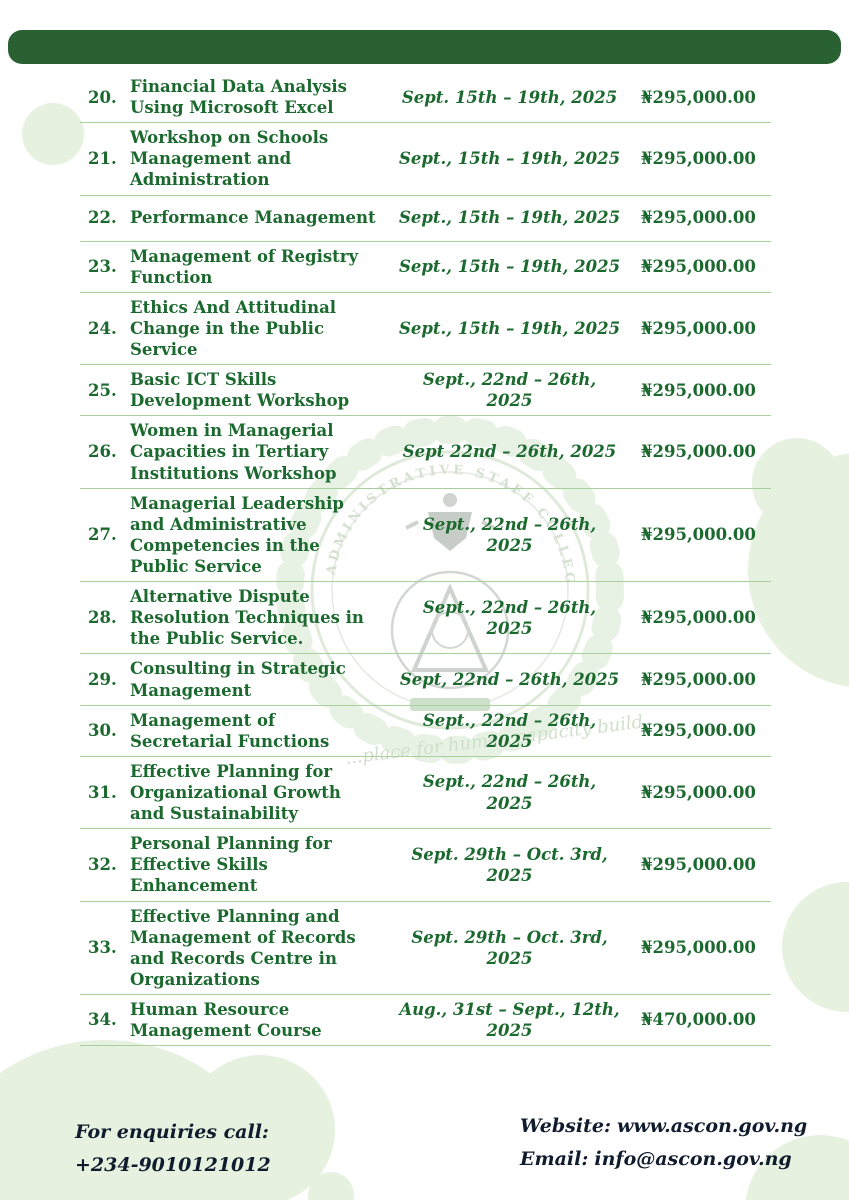 The image size is (849, 1200). What do you see at coordinates (509, 452) in the screenshot?
I see `course-dates: Sept 22nd – 26th, 2025` at bounding box center [509, 452].